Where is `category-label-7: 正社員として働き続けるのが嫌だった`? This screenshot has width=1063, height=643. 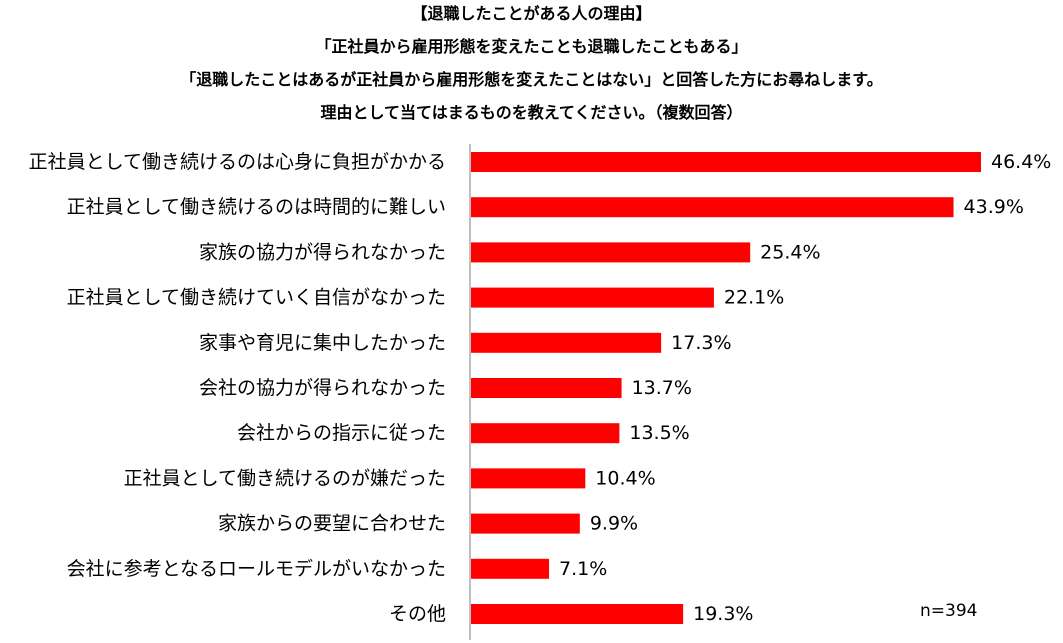 category-label-7: 正社員として働き続けるのが嫌だった is located at coordinates (285, 478).